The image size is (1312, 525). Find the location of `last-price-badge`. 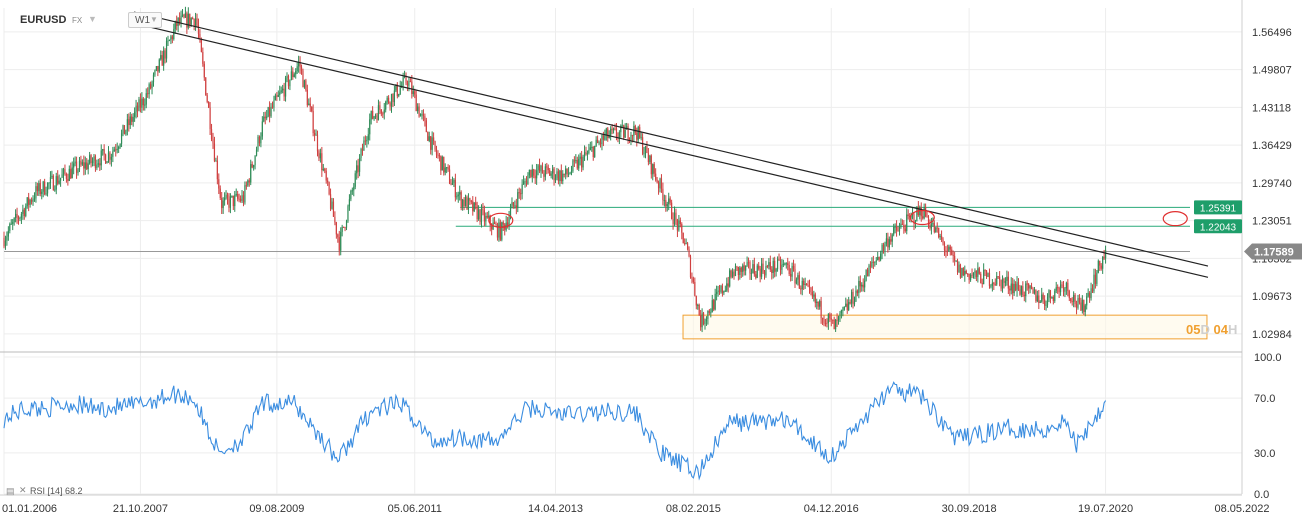

last-price-badge is located at coordinates (1273, 251).